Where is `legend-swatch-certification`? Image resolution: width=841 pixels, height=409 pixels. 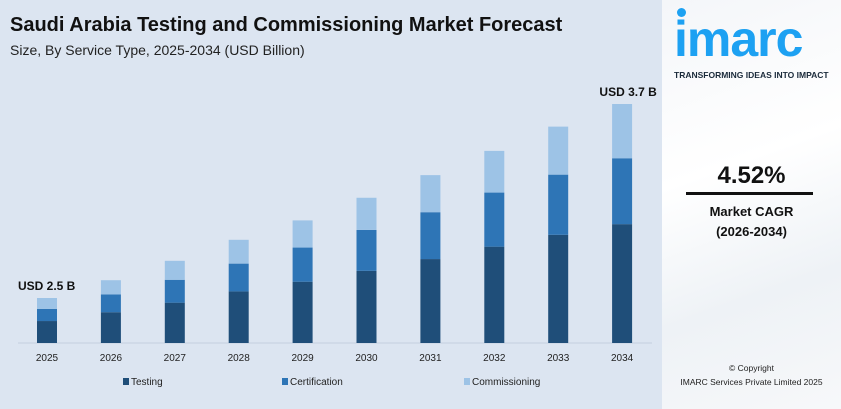
legend-swatch-certification is located at coordinates (285, 381).